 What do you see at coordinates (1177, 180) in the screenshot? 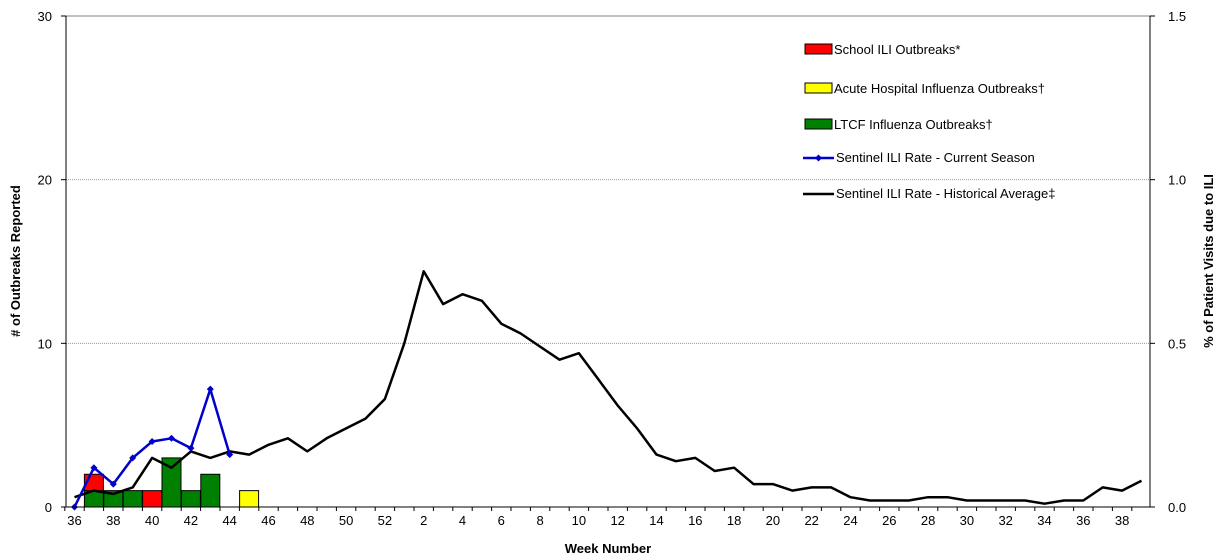
I see `right-tick-label: 1.0` at bounding box center [1177, 180].